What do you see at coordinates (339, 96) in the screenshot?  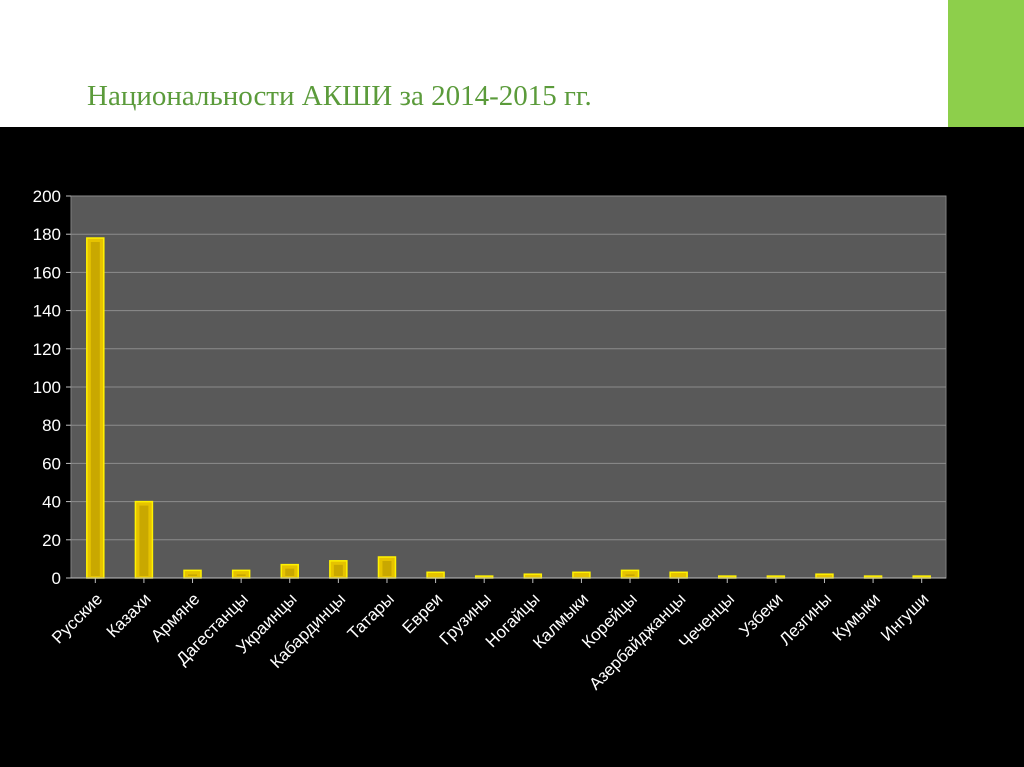 I see `slide-title: Национальности АКШИ за 2014-2015 гг.` at bounding box center [339, 96].